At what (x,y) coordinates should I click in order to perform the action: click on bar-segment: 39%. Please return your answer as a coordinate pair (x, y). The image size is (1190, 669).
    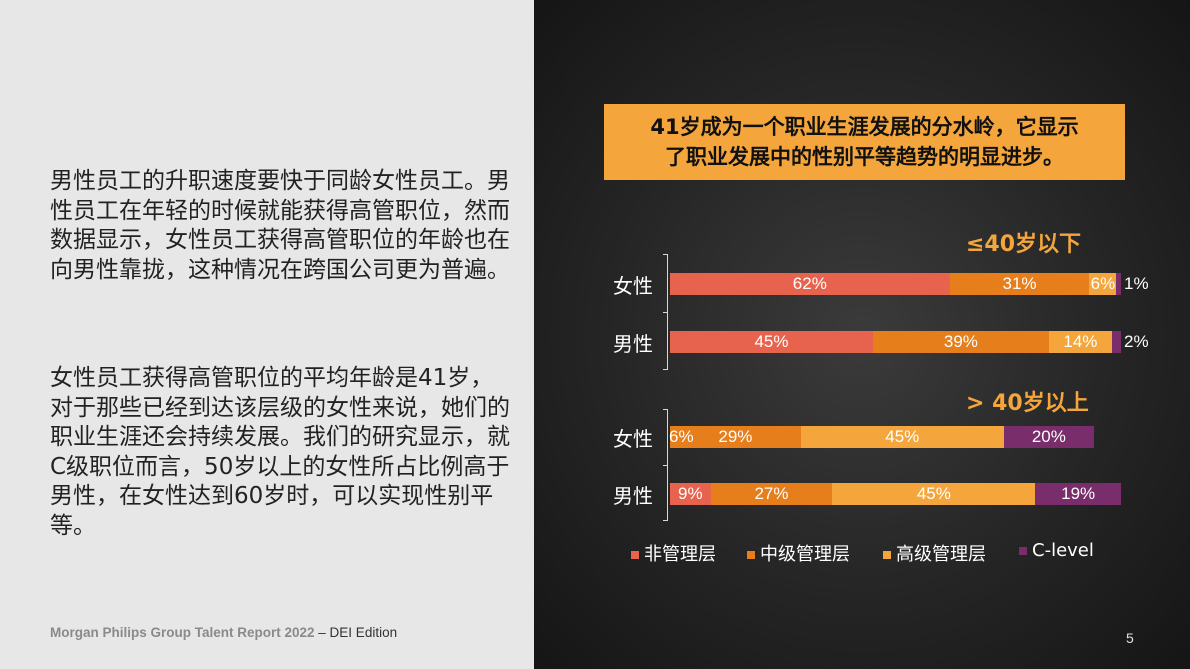
    Looking at the image, I should click on (960, 342).